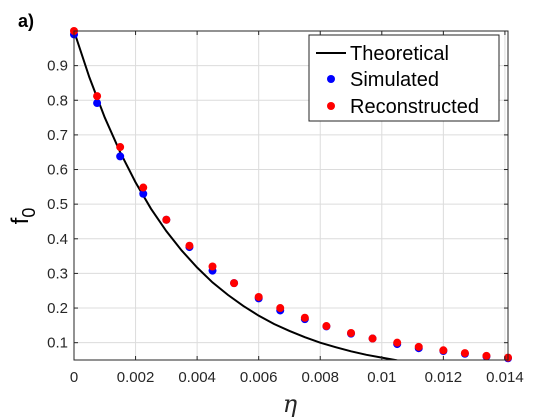 The image size is (560, 420). Describe the element at coordinates (57, 100) in the screenshot. I see `y-tick-label: 0.8` at that location.